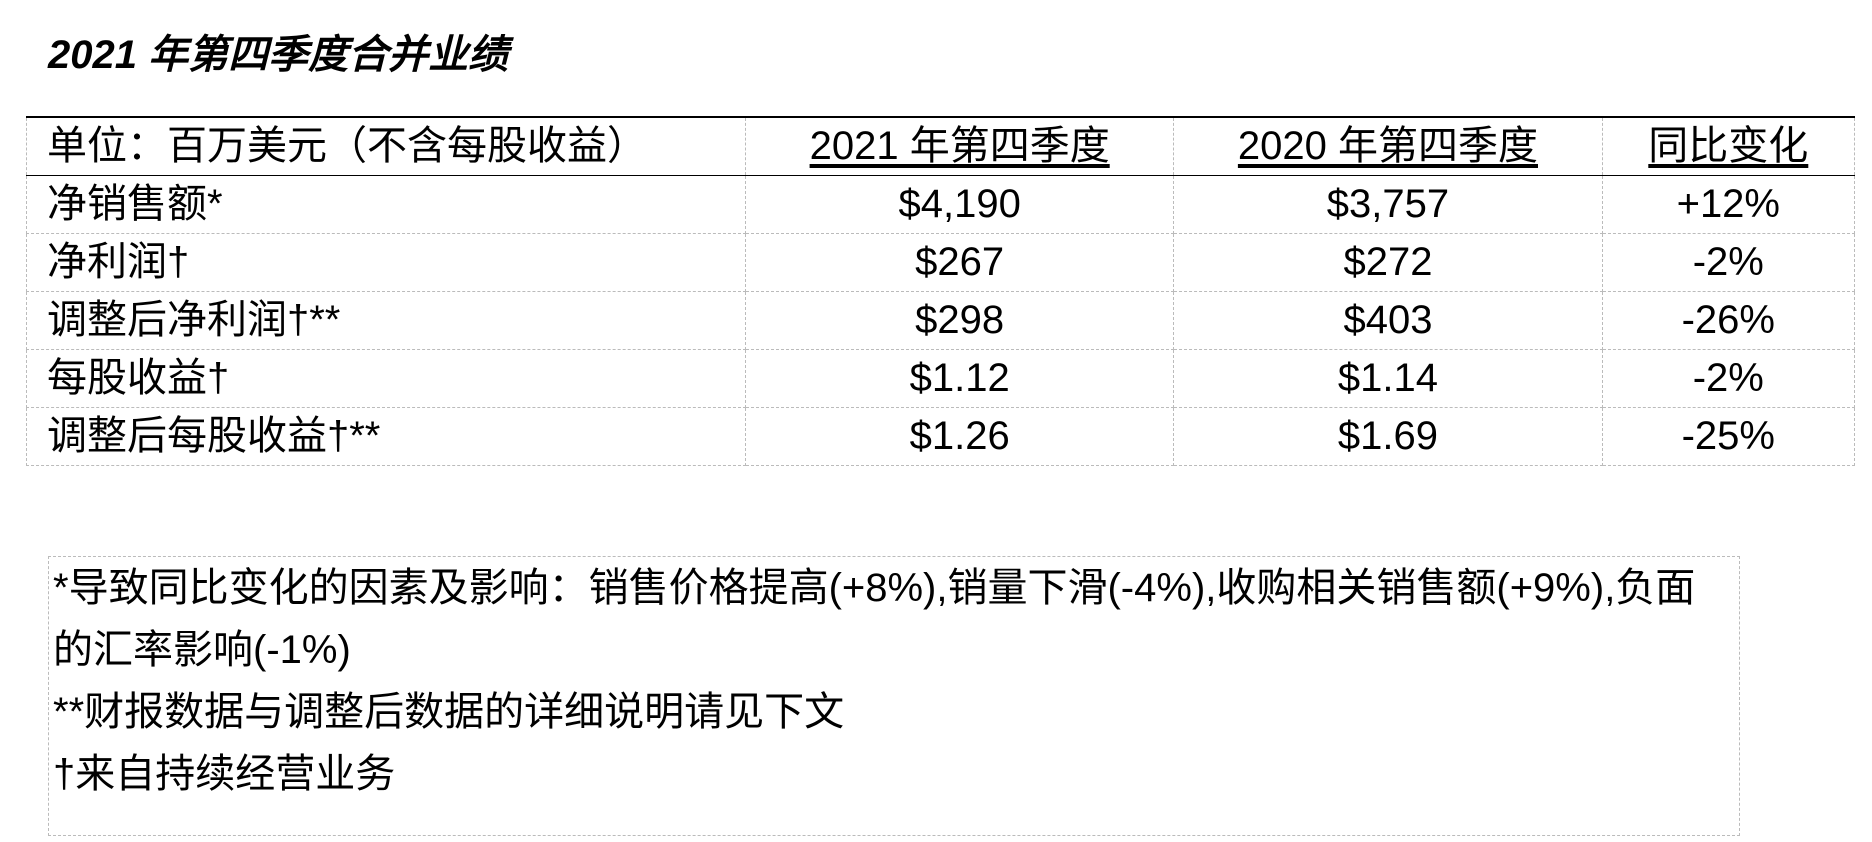 Image resolution: width=1872 pixels, height=842 pixels. What do you see at coordinates (386, 262) in the screenshot?
I see `row-label: 净利润†` at bounding box center [386, 262].